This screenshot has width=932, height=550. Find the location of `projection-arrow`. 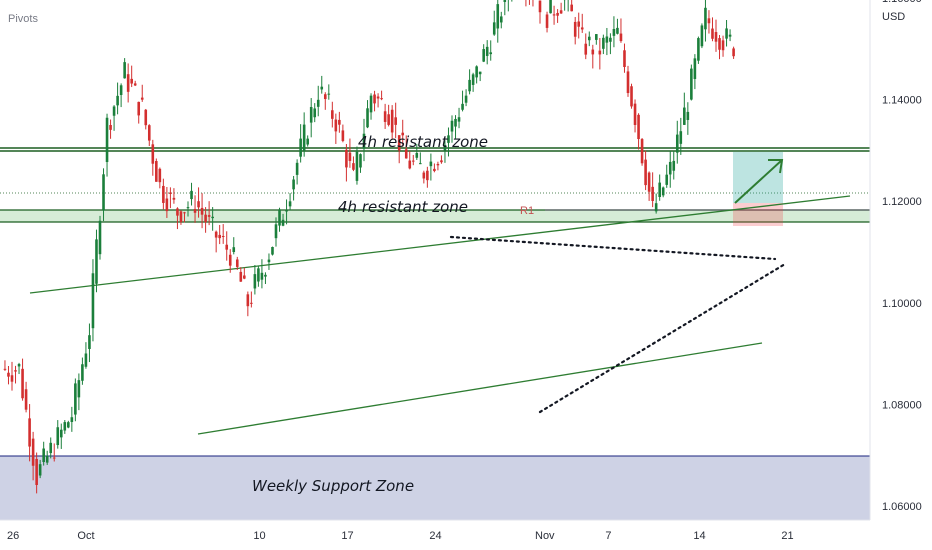

projection-arrow is located at coordinates (758, 181).